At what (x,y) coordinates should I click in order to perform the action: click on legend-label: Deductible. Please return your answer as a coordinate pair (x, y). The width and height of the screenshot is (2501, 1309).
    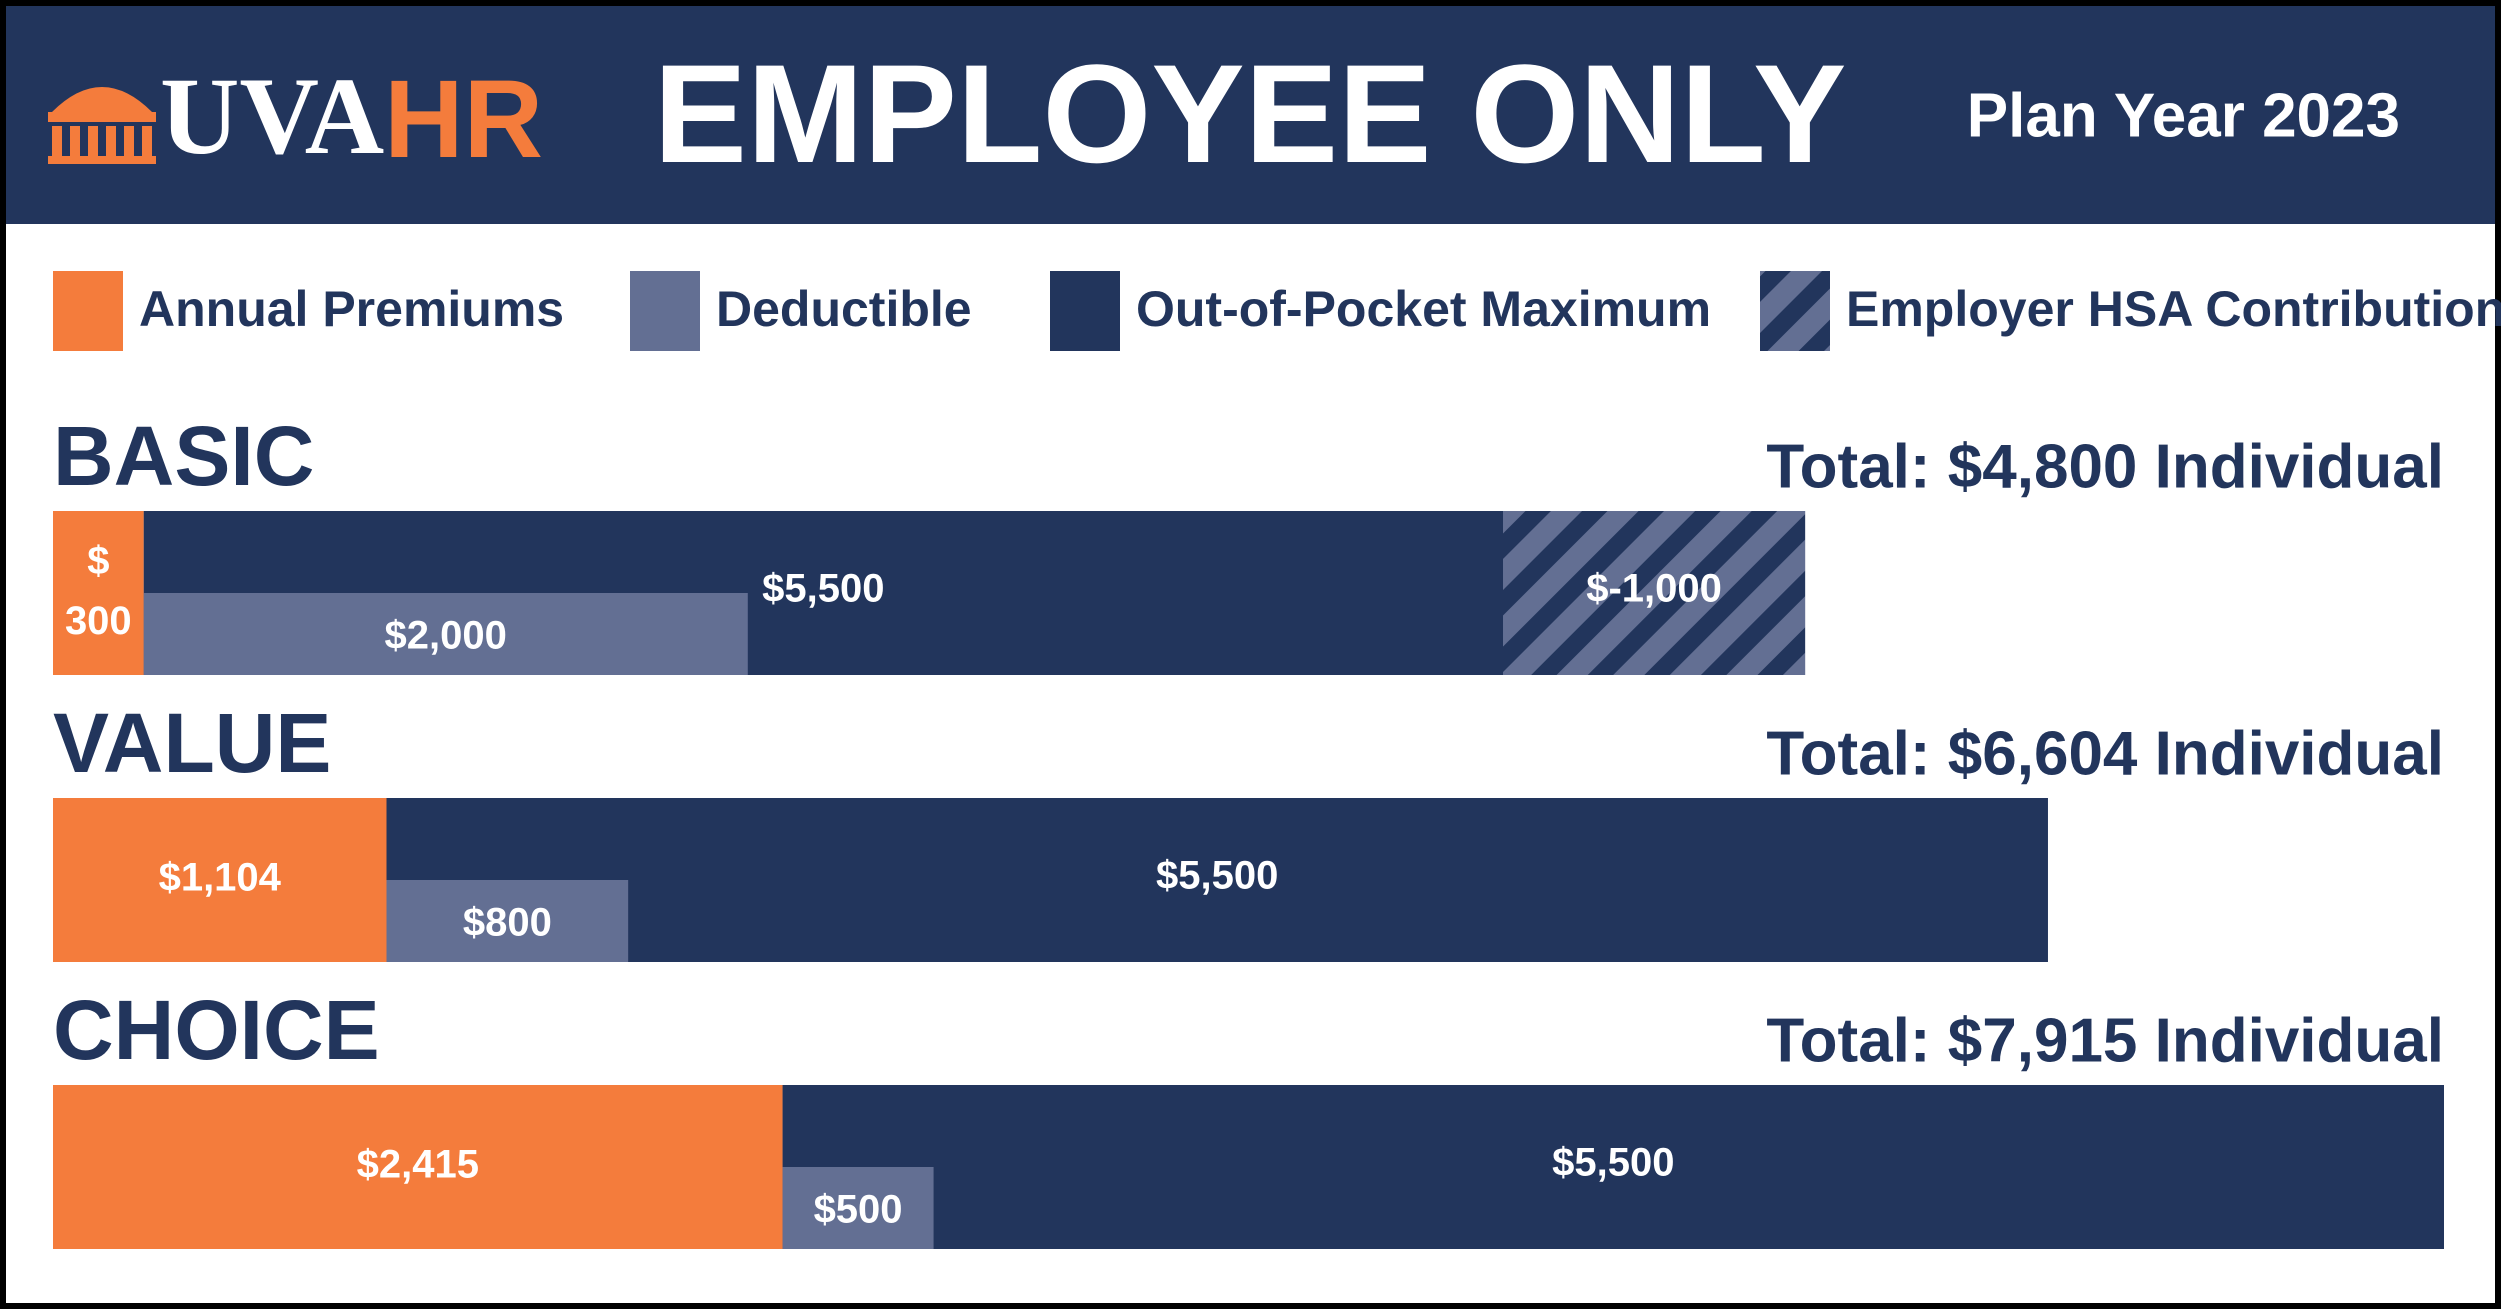
    Looking at the image, I should click on (844, 309).